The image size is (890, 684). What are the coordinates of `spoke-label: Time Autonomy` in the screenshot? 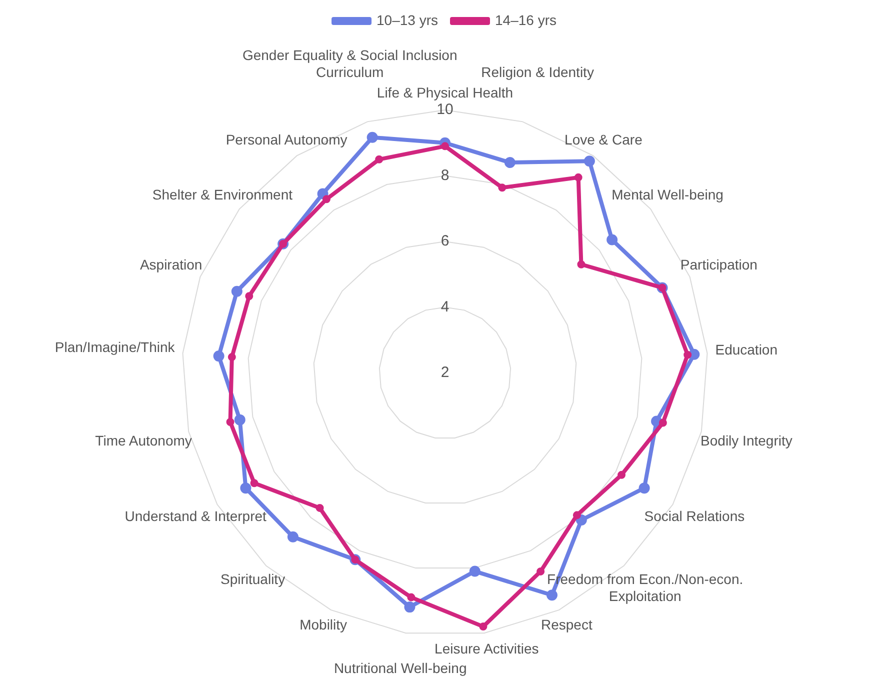 It's located at (143, 440).